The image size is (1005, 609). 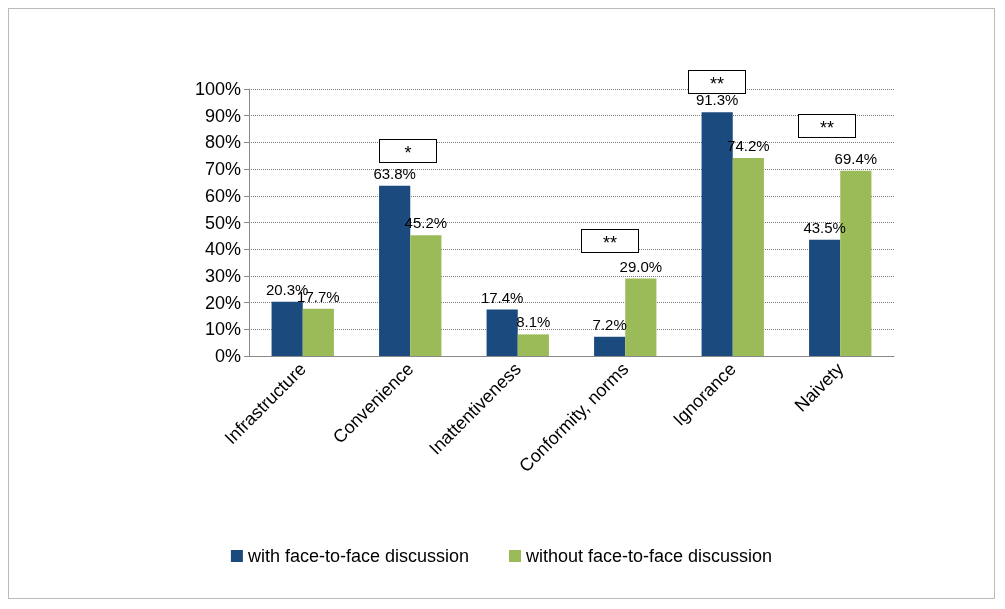 What do you see at coordinates (856, 158) in the screenshot?
I see `data-label: 69.4%` at bounding box center [856, 158].